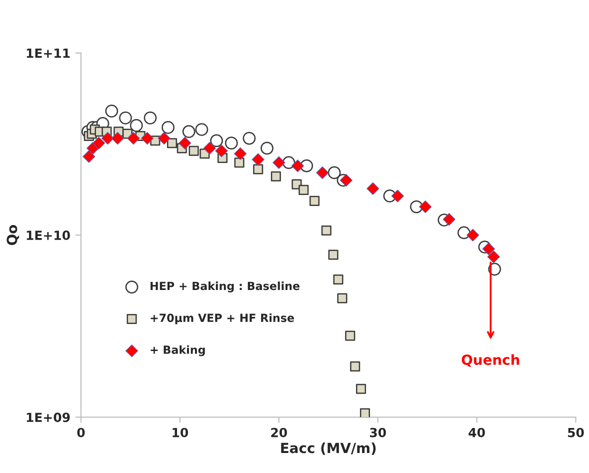 The width and height of the screenshot is (589, 473). I want to click on x-tick-label: 30, so click(378, 433).